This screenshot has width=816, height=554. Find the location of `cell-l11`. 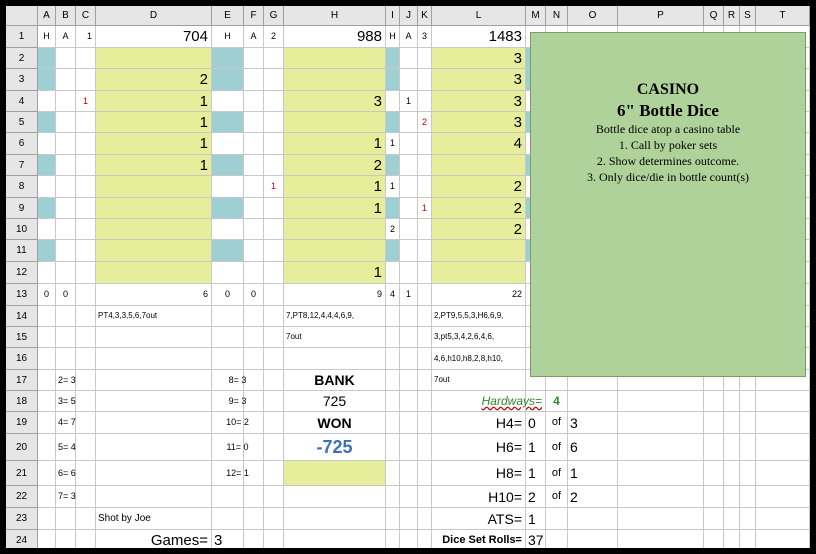

cell-l11 is located at coordinates (479, 251).